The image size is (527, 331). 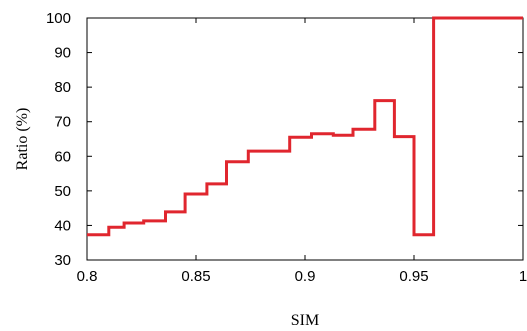 I want to click on x-tick-label: 0.95, so click(x=413, y=276).